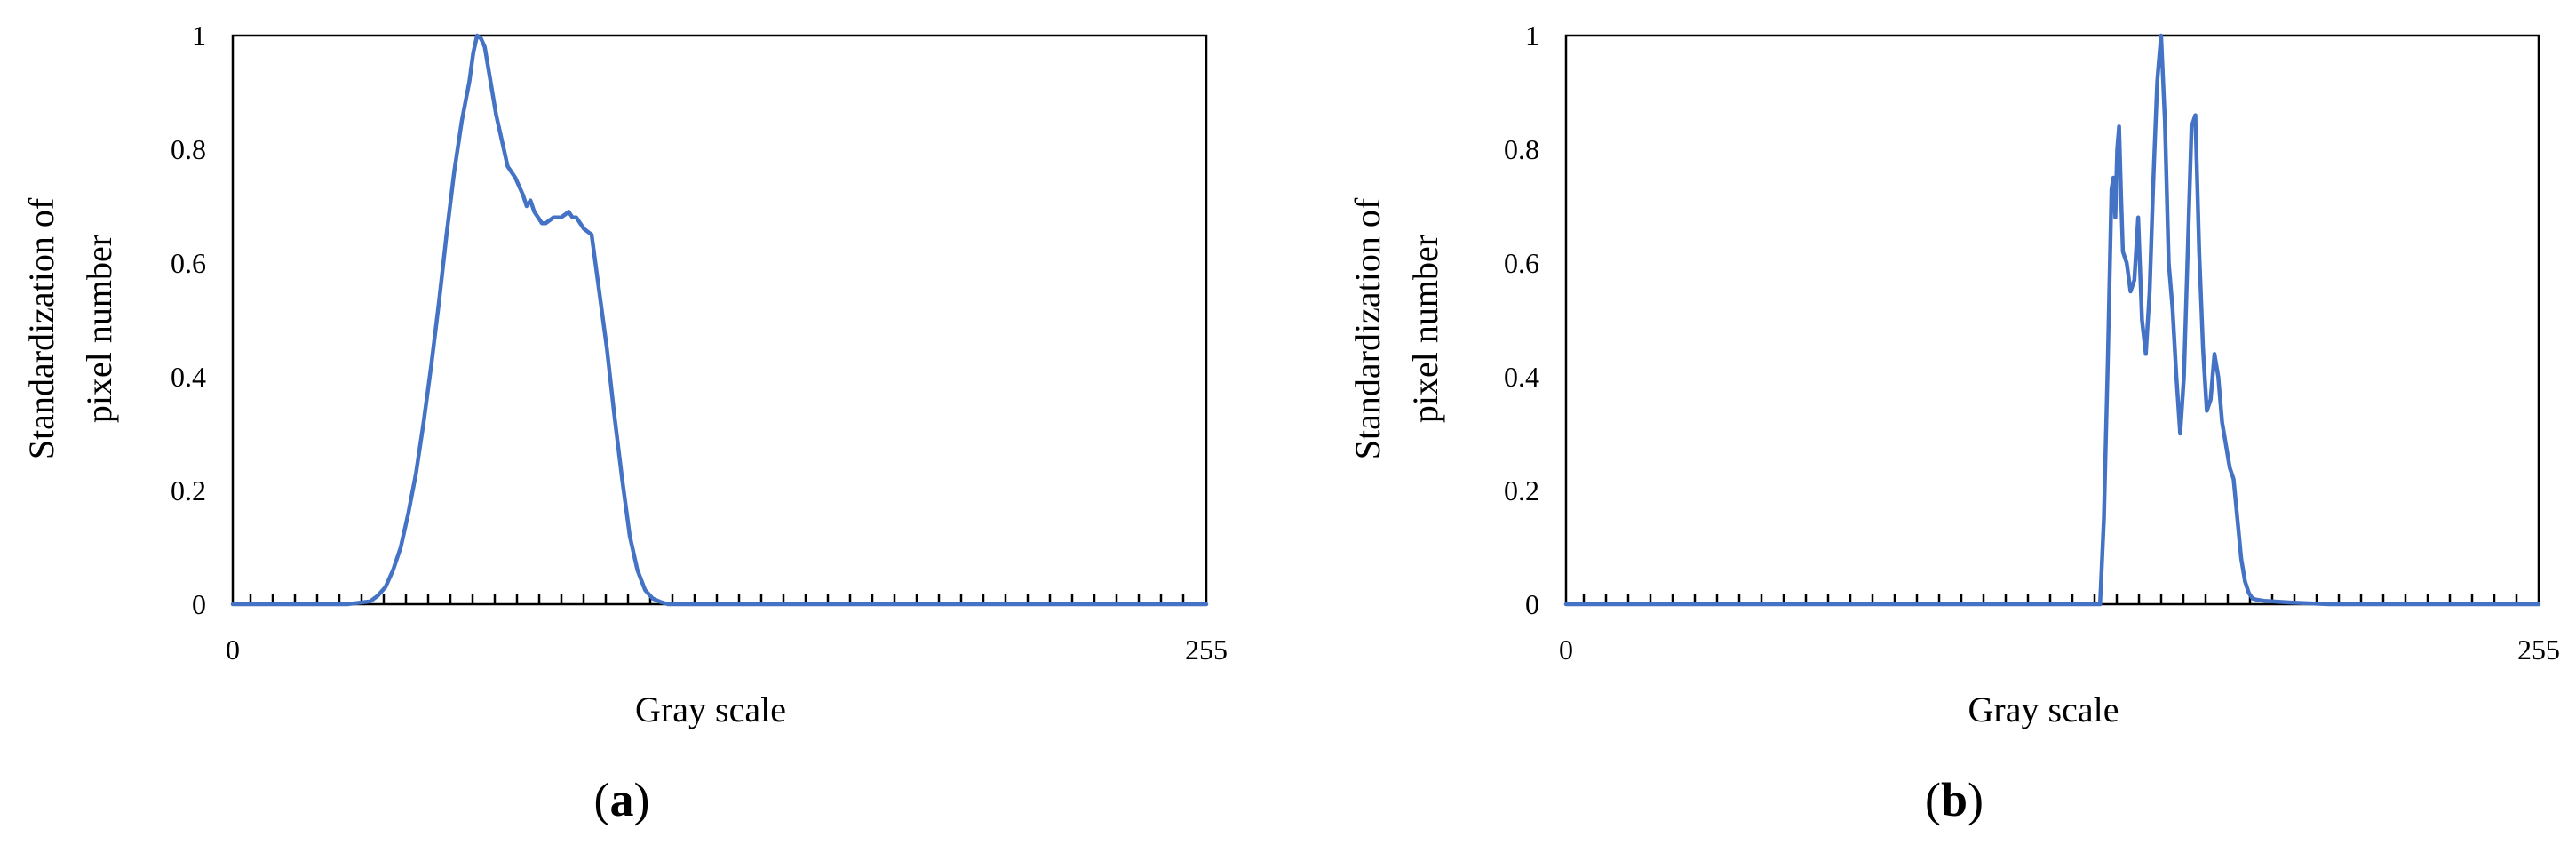  Describe the element at coordinates (1954, 799) in the screenshot. I see `panel-label: (b)` at that location.